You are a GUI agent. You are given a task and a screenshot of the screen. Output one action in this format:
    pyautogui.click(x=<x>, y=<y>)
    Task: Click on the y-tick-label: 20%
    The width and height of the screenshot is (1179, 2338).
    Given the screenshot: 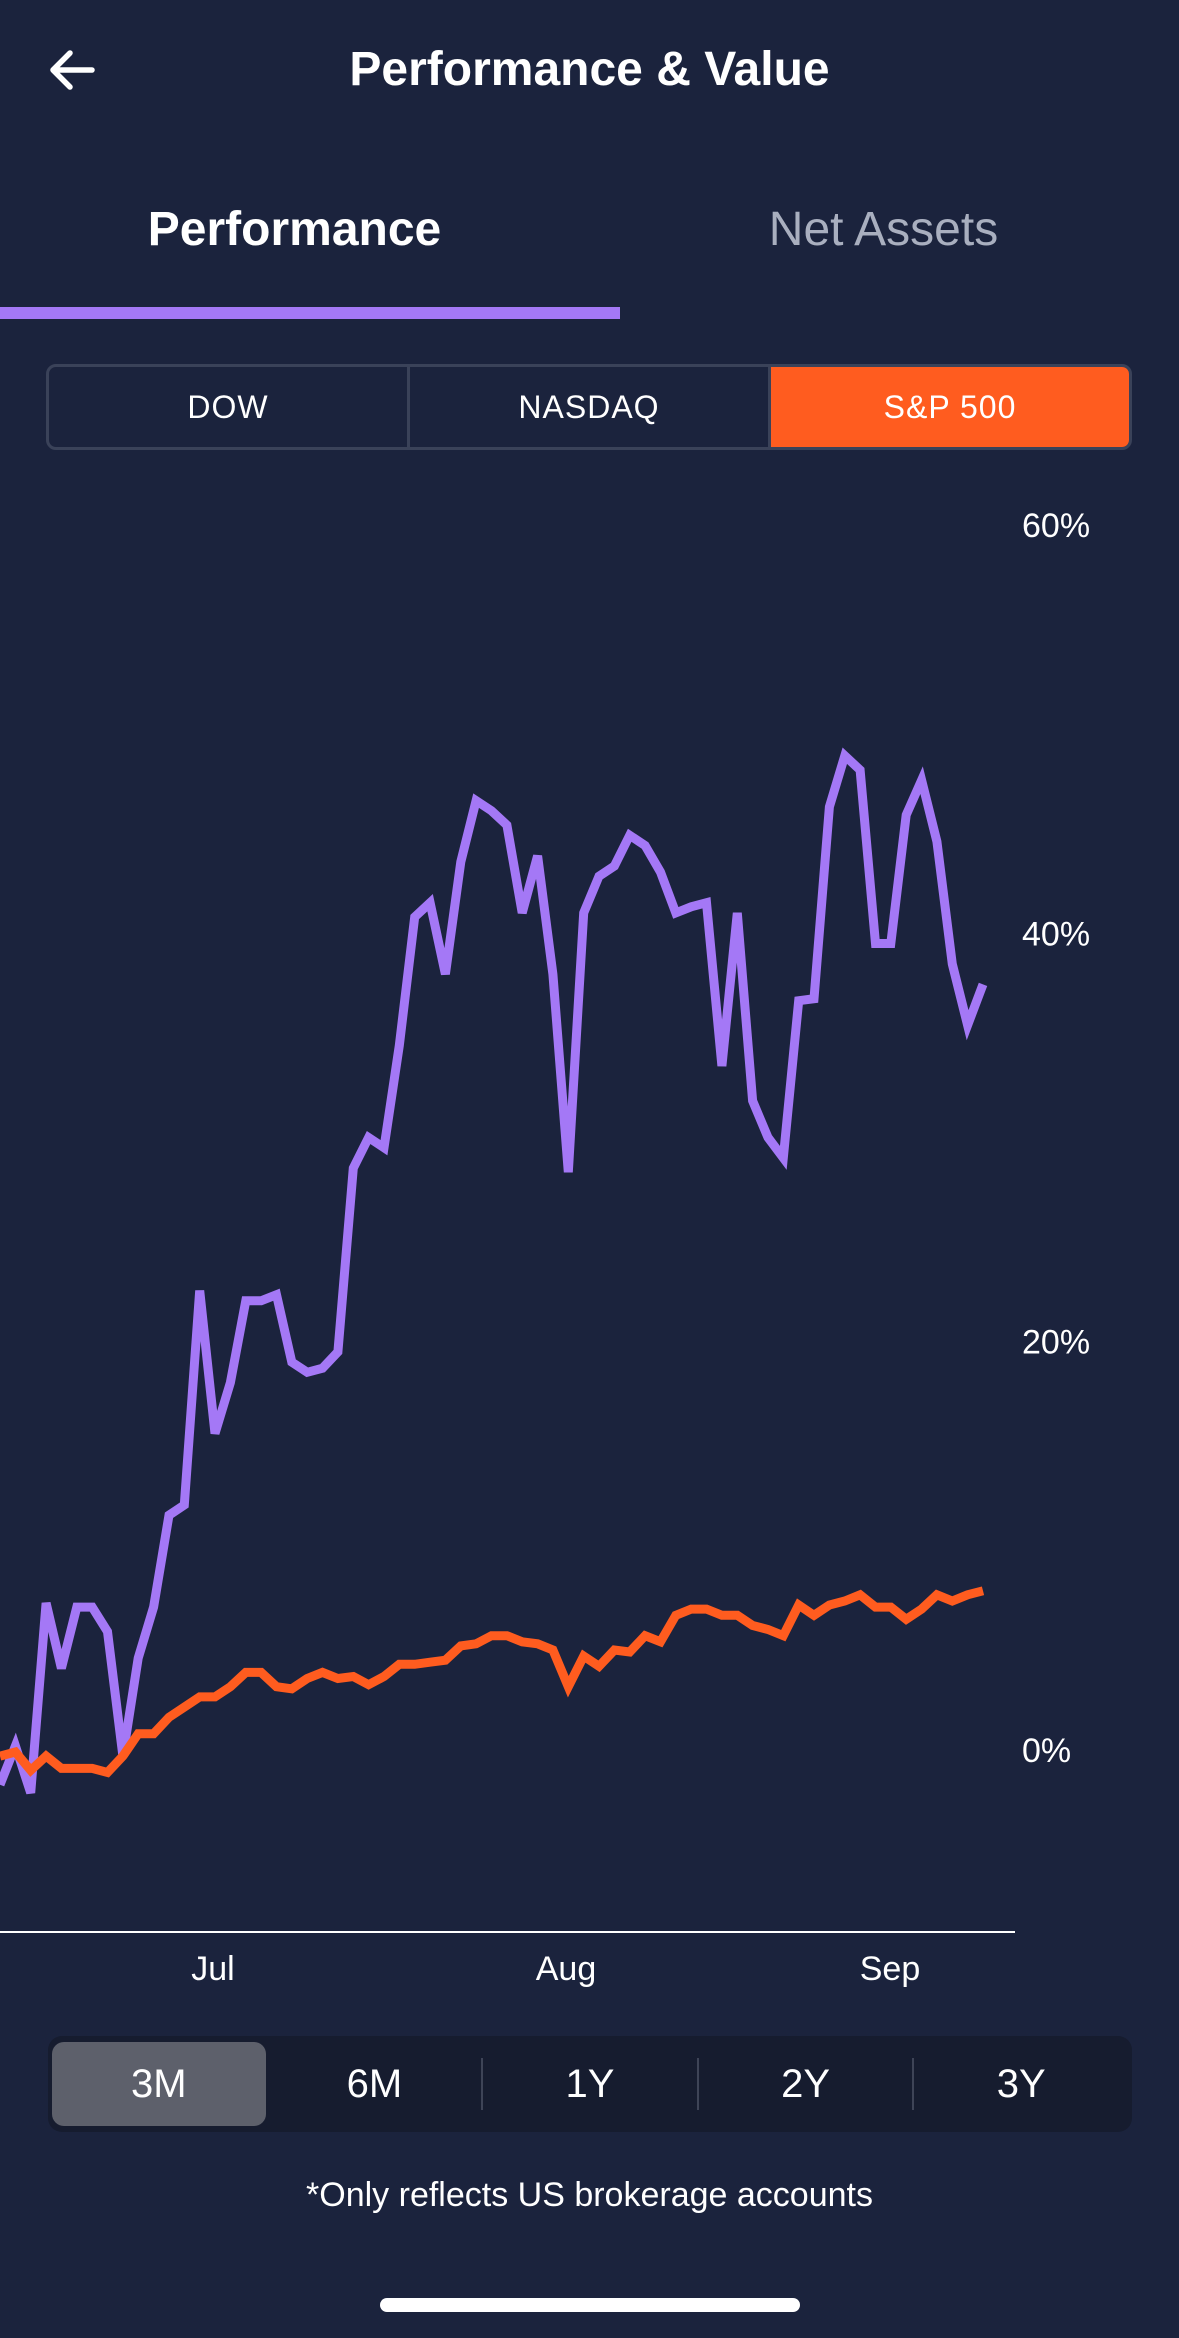 What is the action you would take?
    pyautogui.click(x=1056, y=1343)
    